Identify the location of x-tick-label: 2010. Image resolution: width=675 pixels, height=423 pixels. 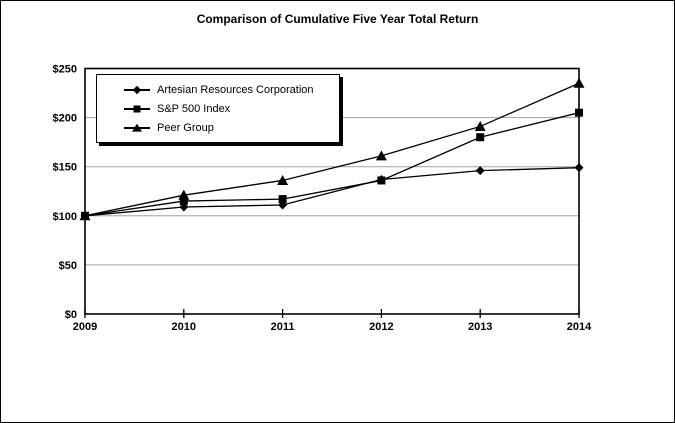
(184, 327).